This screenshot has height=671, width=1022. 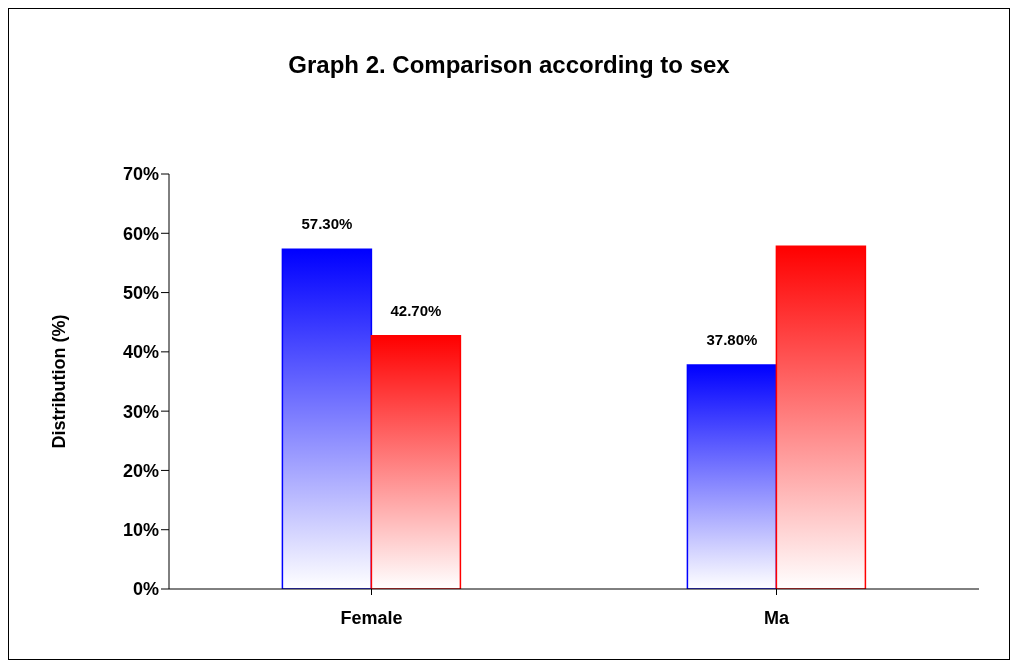 I want to click on y-tick-label: 50%, so click(x=140, y=292).